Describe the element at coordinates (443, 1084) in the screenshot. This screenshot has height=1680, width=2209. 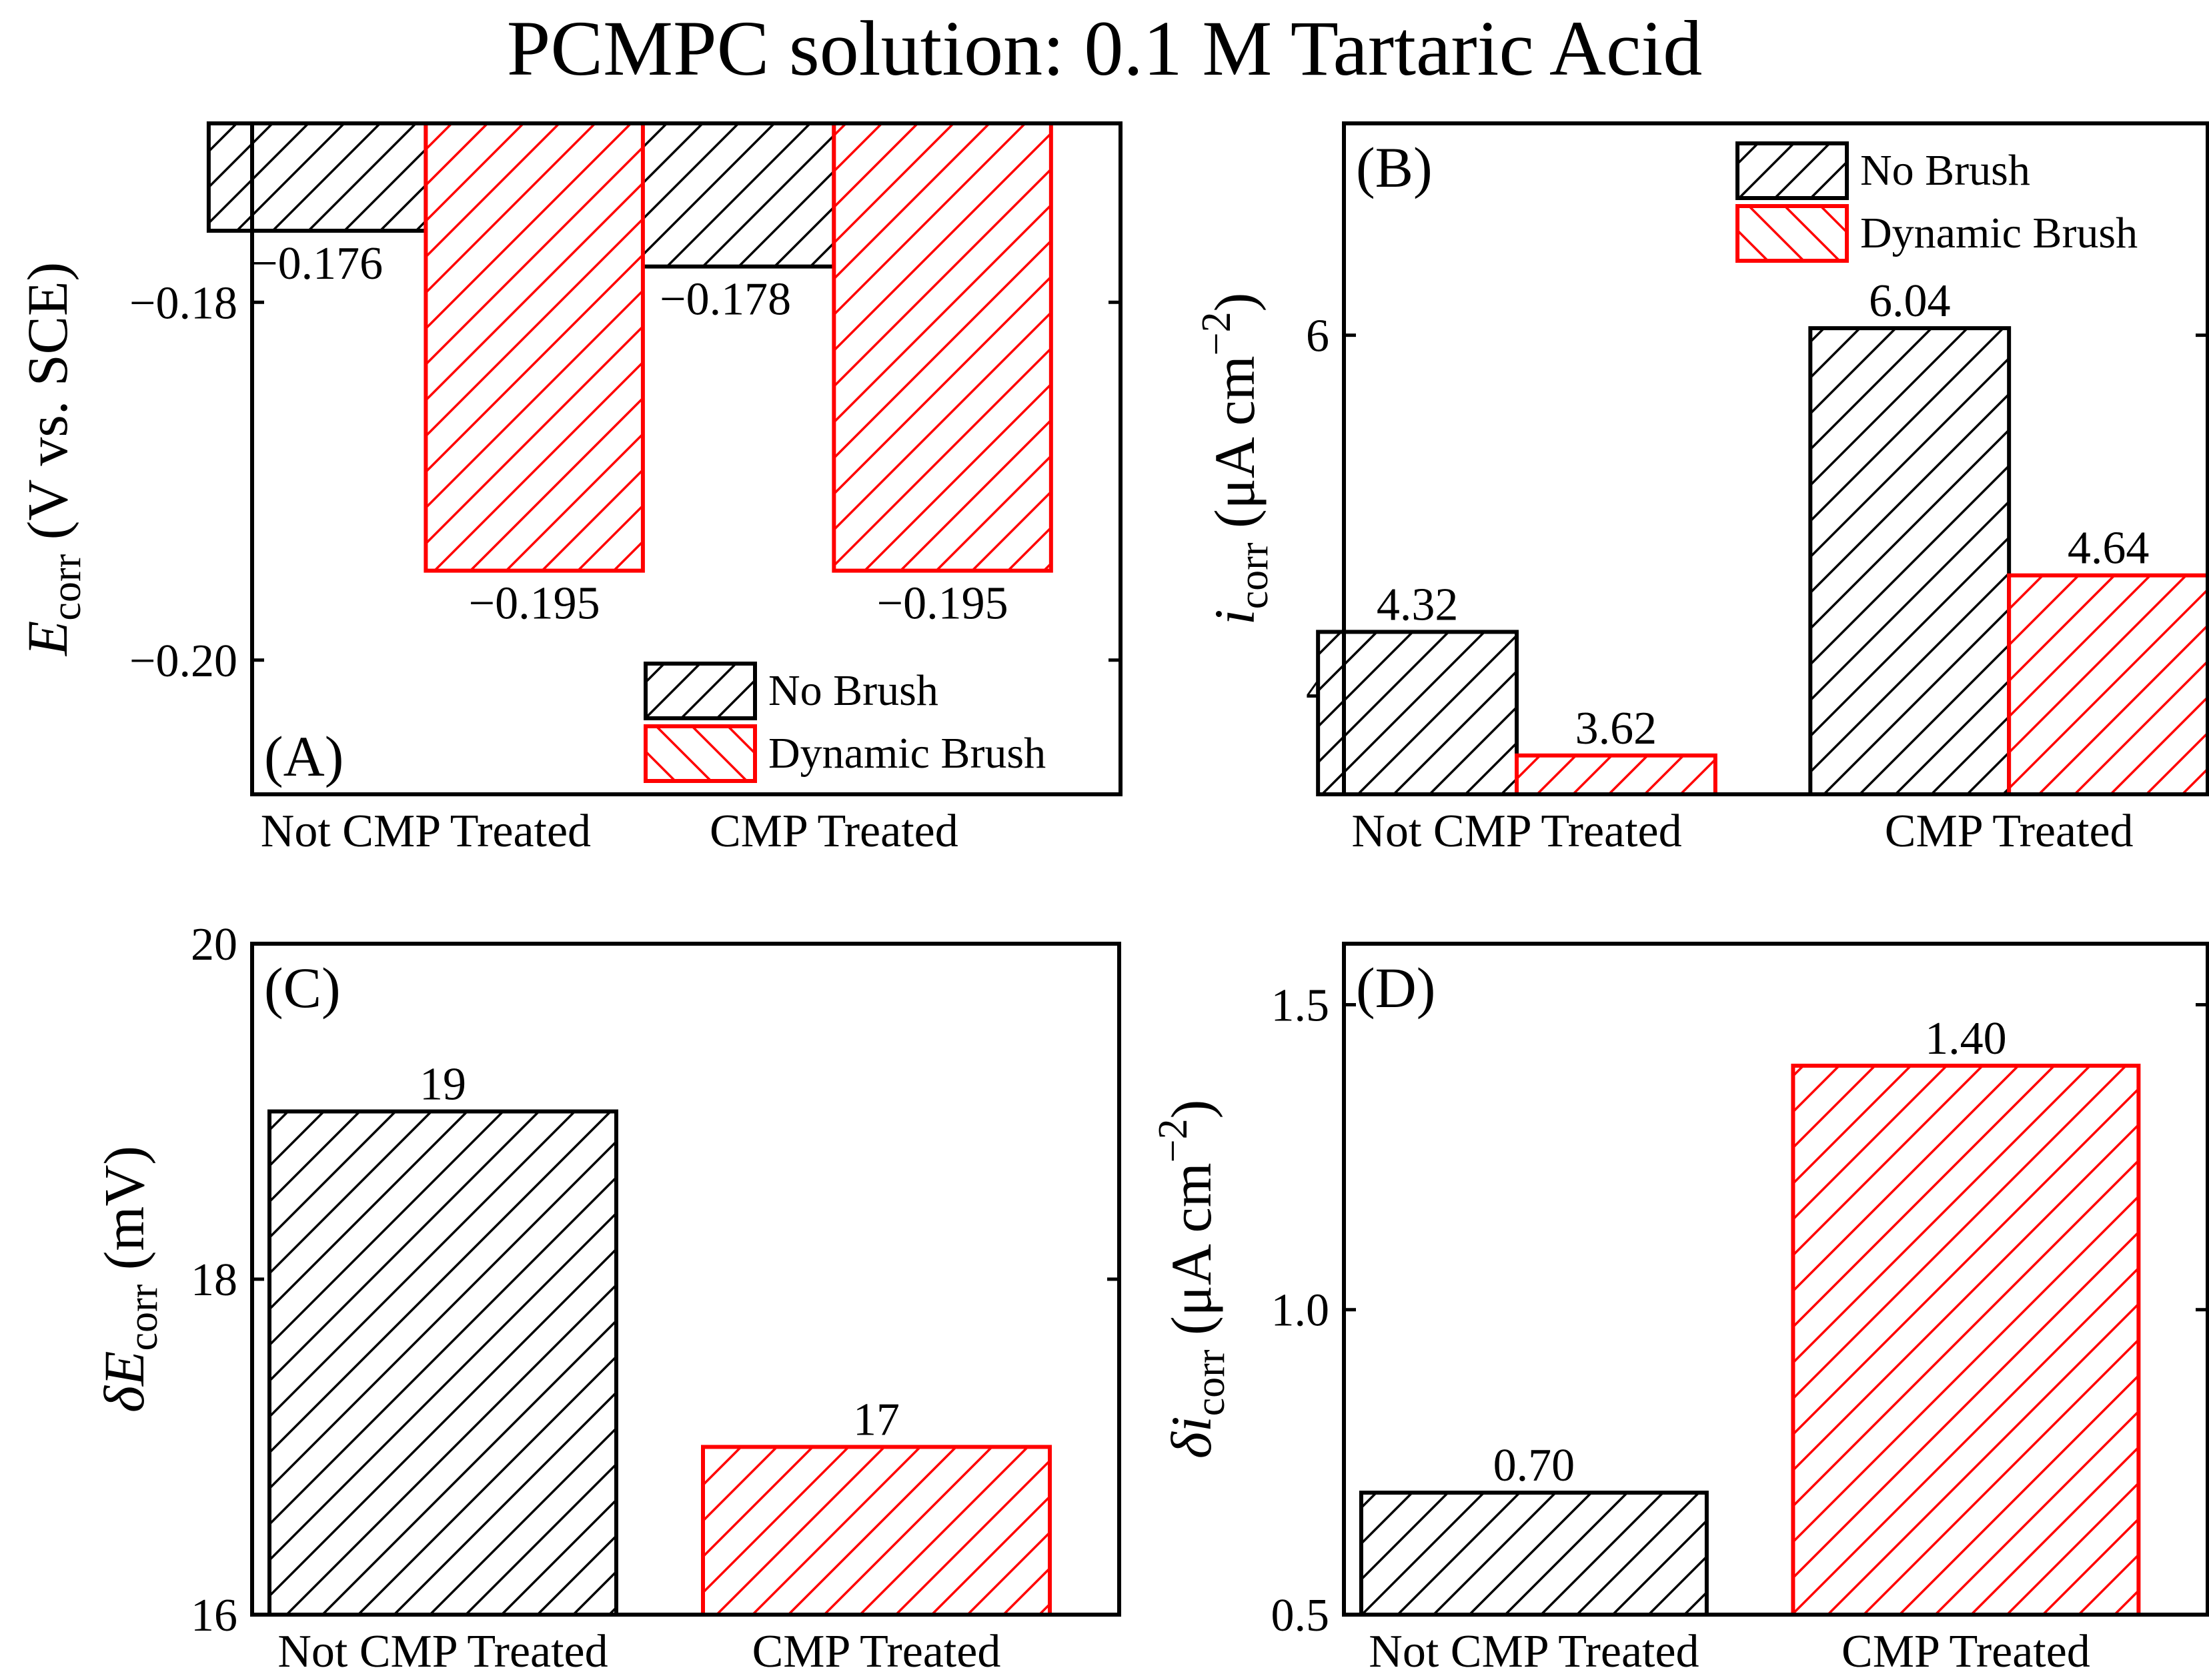
I see `data-label: 19` at that location.